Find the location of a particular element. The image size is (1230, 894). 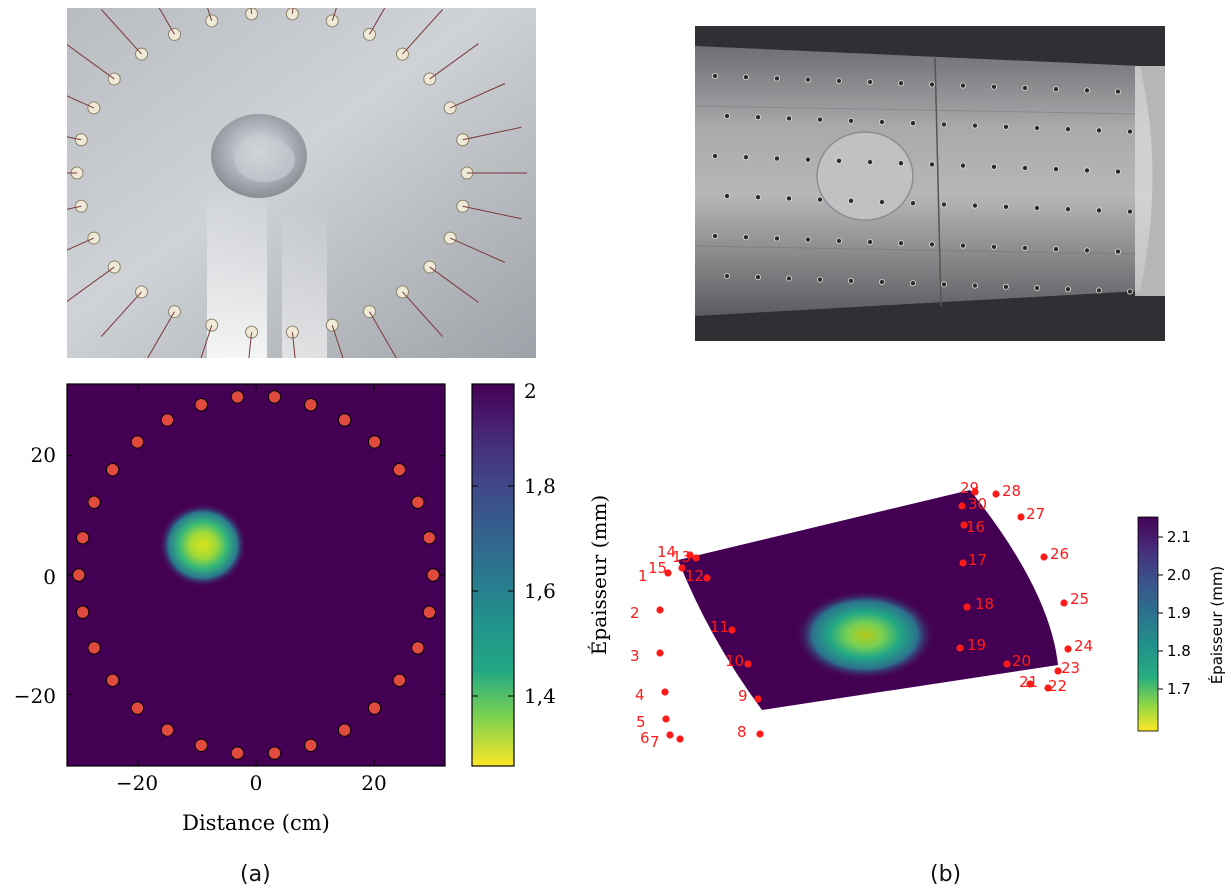

sensor-label: 23 is located at coordinates (1070, 668).